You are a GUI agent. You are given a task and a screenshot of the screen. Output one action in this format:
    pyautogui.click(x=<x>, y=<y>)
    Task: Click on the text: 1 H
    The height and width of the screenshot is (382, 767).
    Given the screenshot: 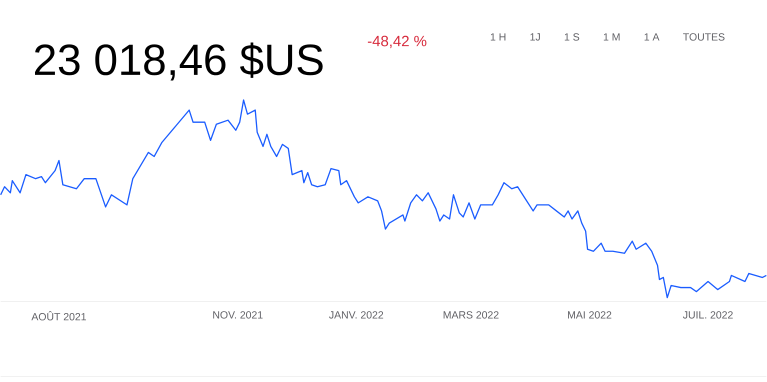 What is the action you would take?
    pyautogui.click(x=498, y=36)
    